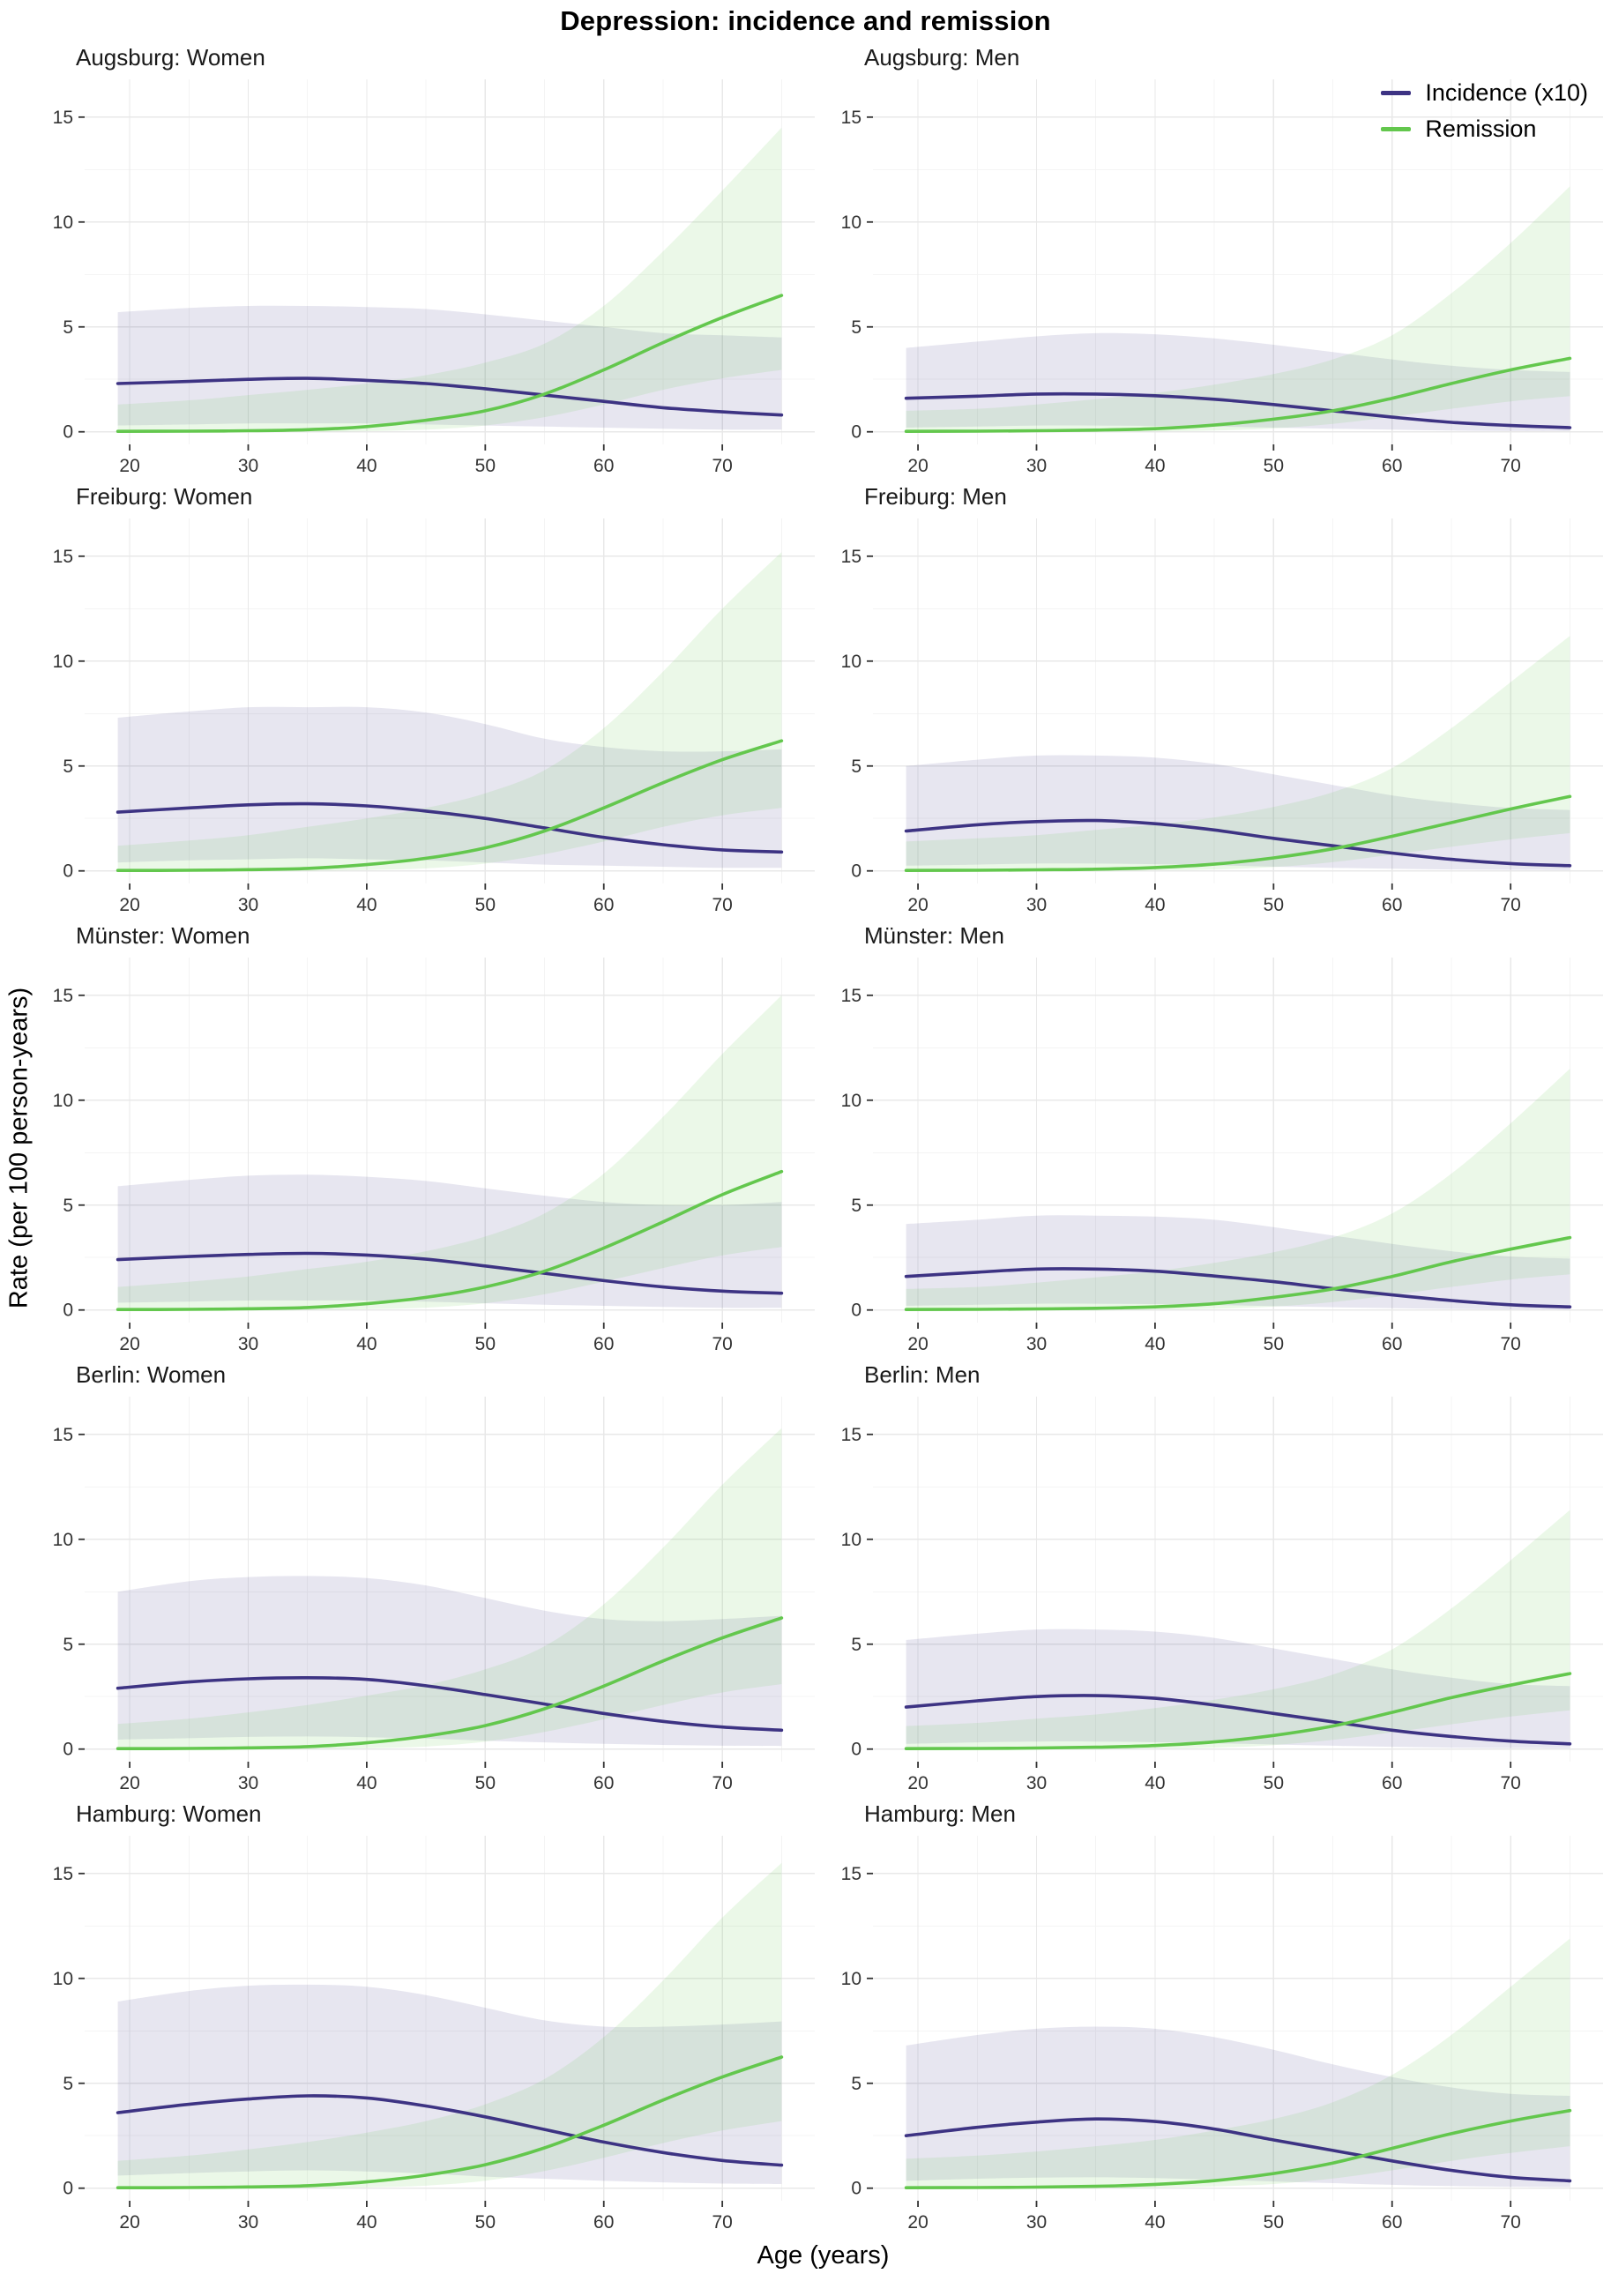  I want to click on facet-cell-hamburg-men: Hamburg: Men 20 30 40 50 60 70 0 5 10 15, so click(1218, 2018).